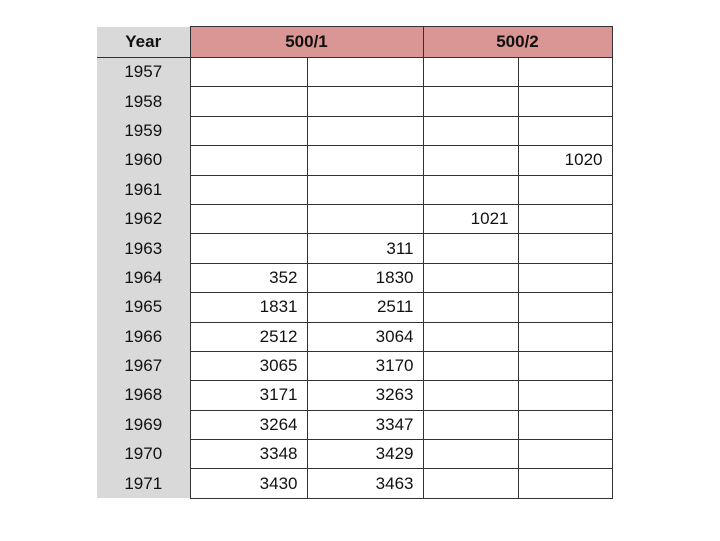 Image resolution: width=720 pixels, height=541 pixels. Describe the element at coordinates (143, 101) in the screenshot. I see `year-cell: 1958` at that location.